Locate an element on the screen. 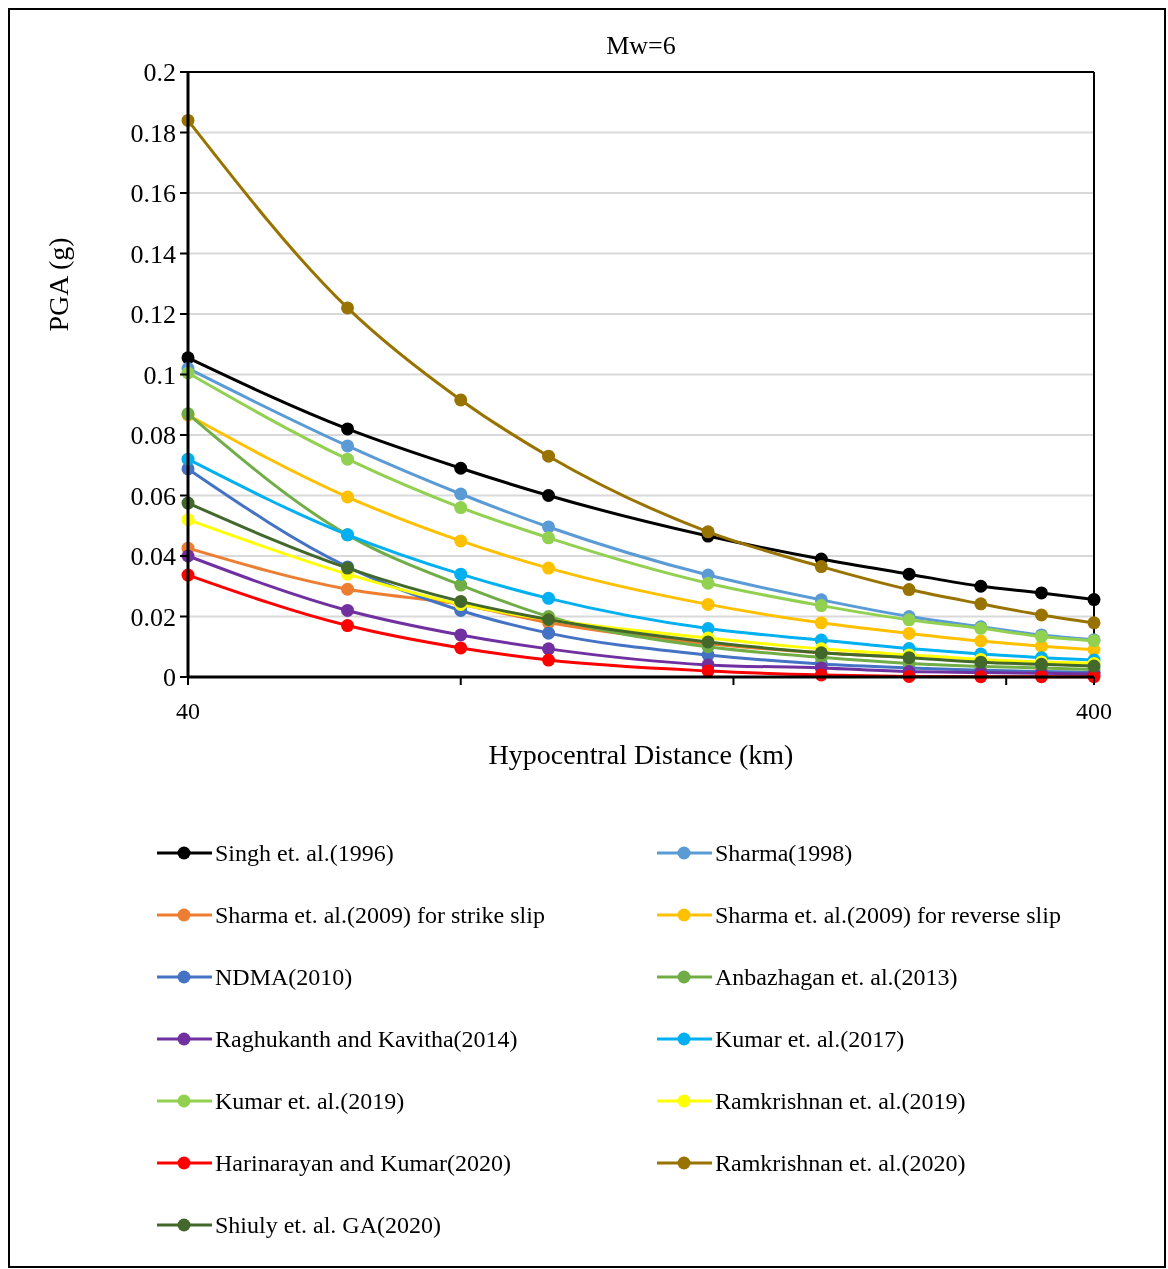 The height and width of the screenshot is (1269, 1168). legend-label: Sharma et. al.(2009) for reverse slip is located at coordinates (888, 915).